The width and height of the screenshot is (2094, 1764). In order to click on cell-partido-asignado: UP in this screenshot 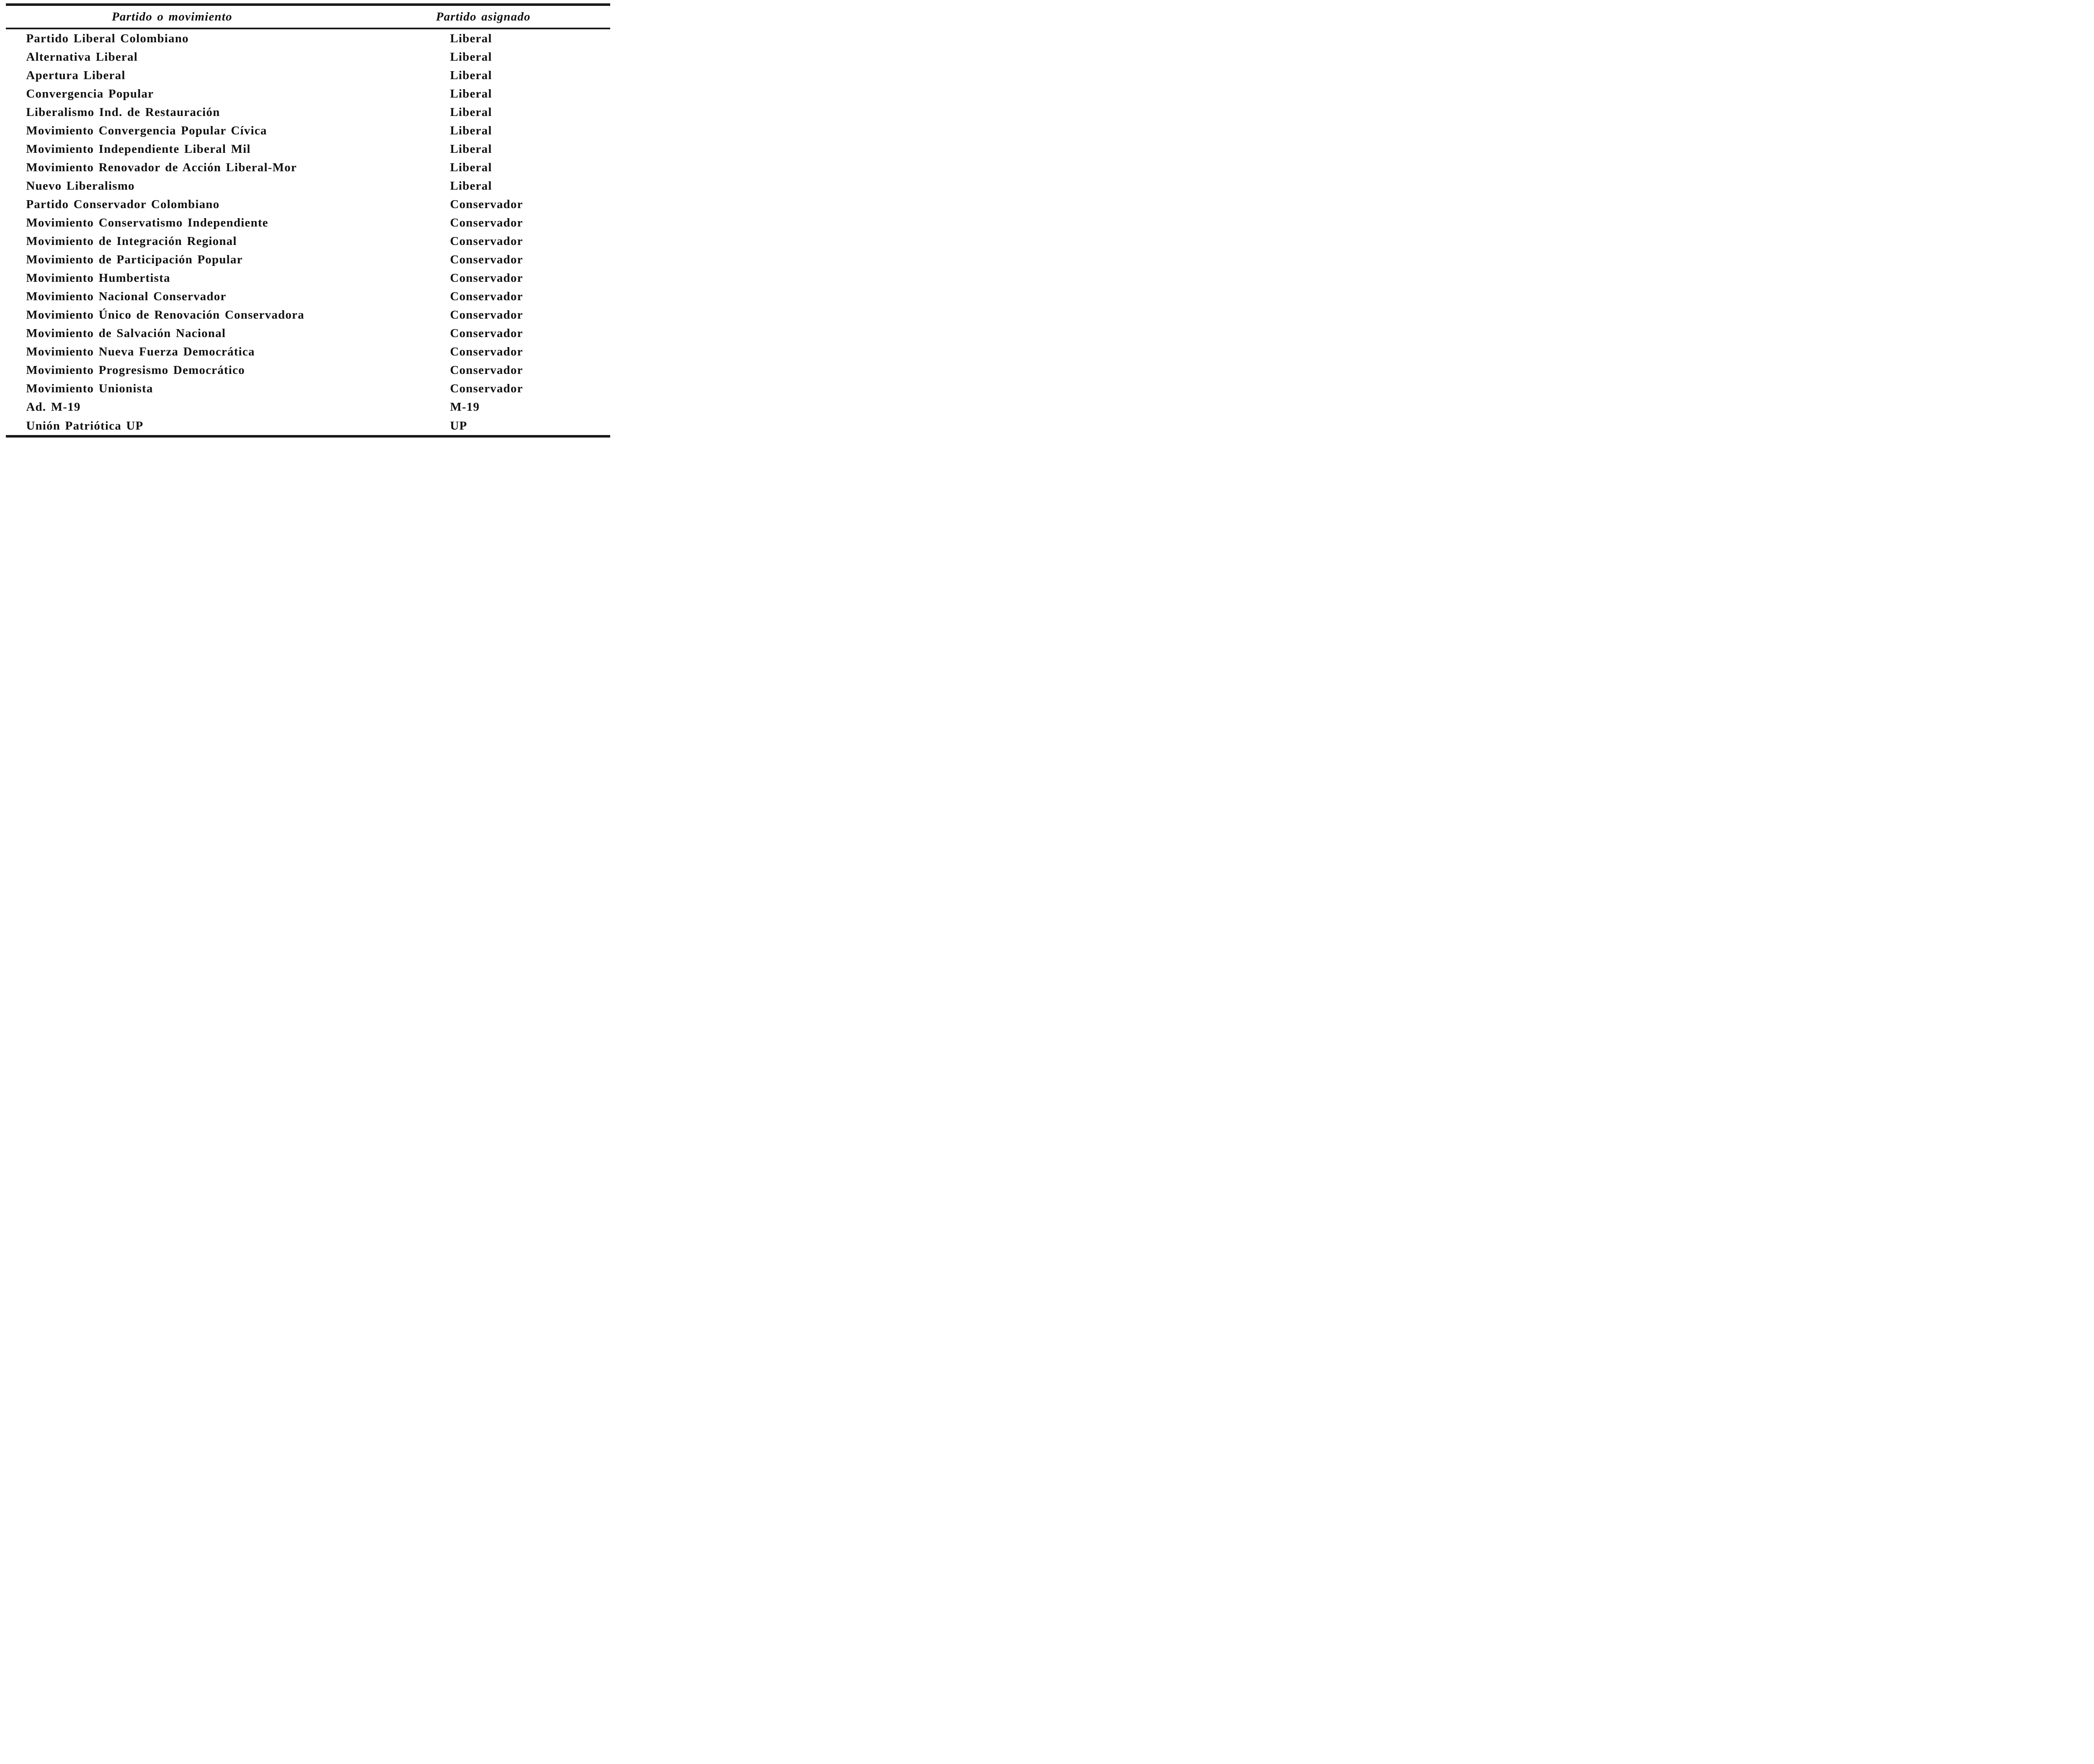, I will do `click(458, 426)`.